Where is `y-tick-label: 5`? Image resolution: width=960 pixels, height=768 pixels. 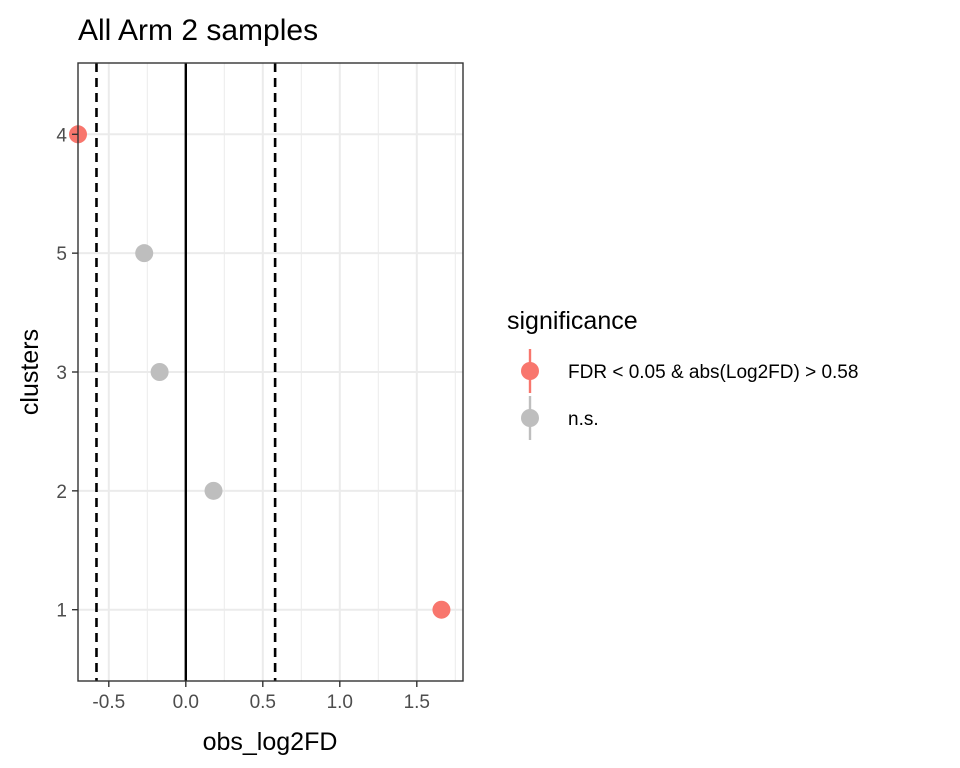
y-tick-label: 5 is located at coordinates (61, 254).